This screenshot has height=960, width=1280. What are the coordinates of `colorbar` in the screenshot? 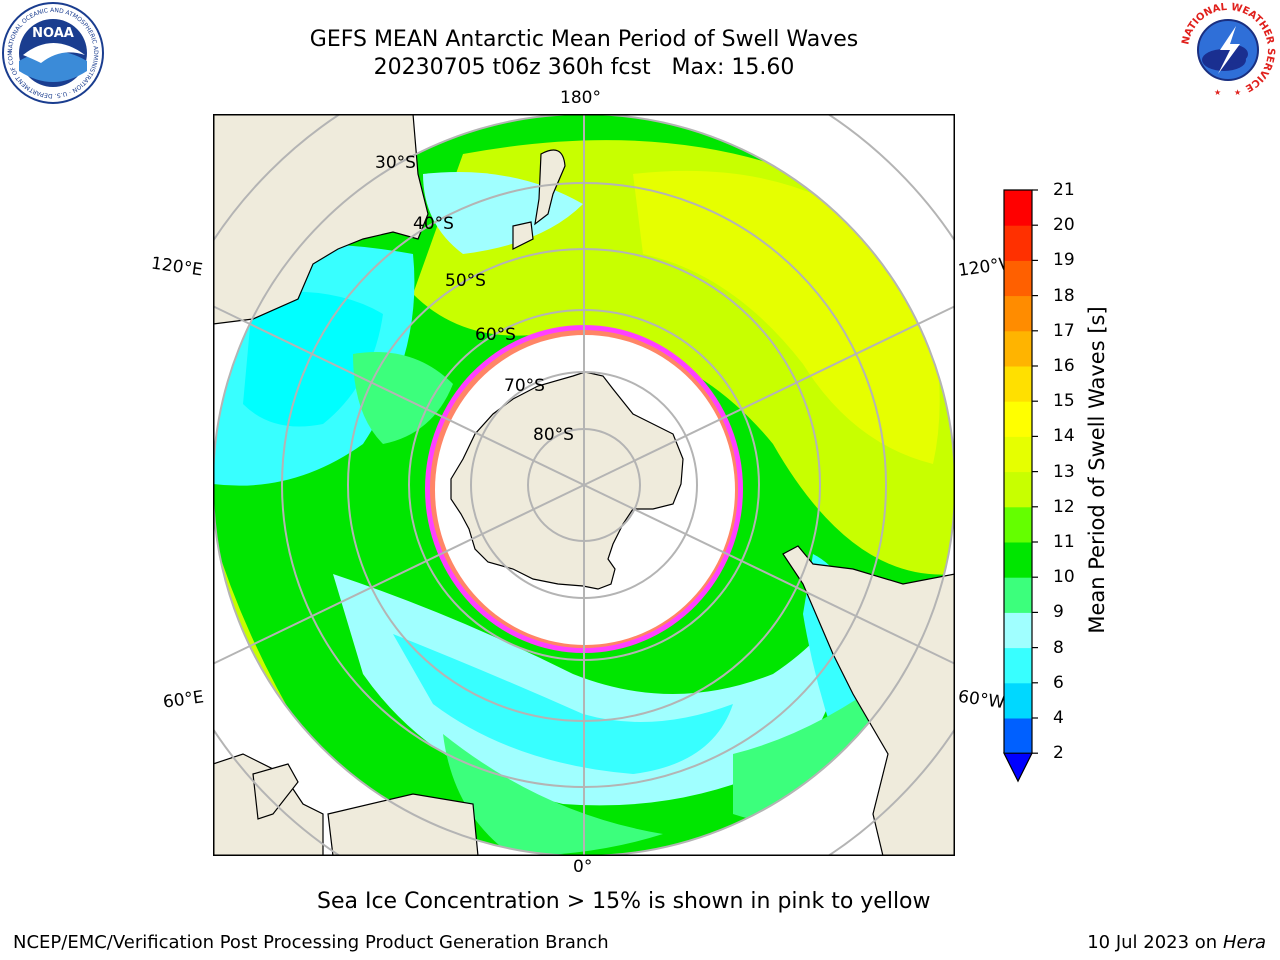 It's located at (1020, 486).